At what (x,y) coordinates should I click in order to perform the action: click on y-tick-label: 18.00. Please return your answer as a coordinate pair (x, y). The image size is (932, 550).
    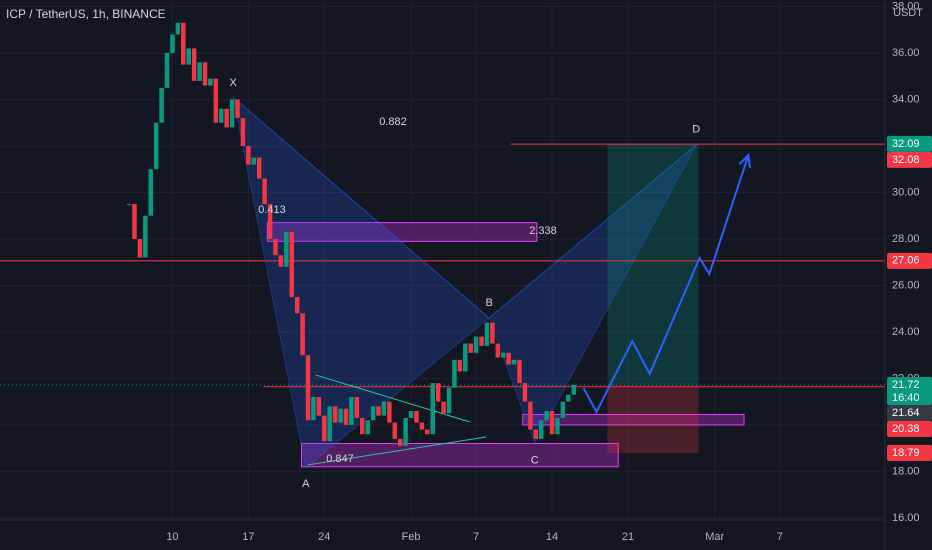
    Looking at the image, I should click on (906, 471).